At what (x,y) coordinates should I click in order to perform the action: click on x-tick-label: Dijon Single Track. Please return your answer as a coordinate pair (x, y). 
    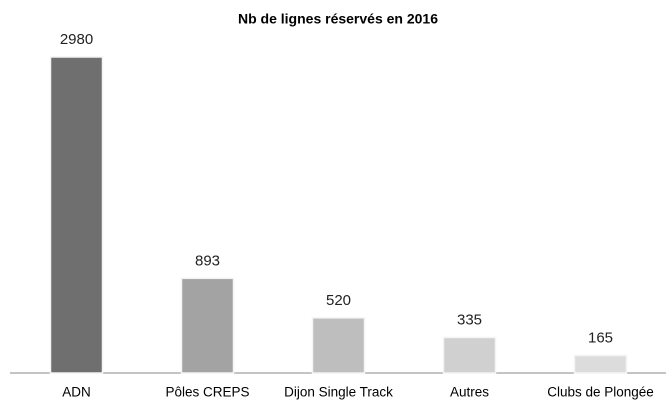
    Looking at the image, I should click on (338, 392).